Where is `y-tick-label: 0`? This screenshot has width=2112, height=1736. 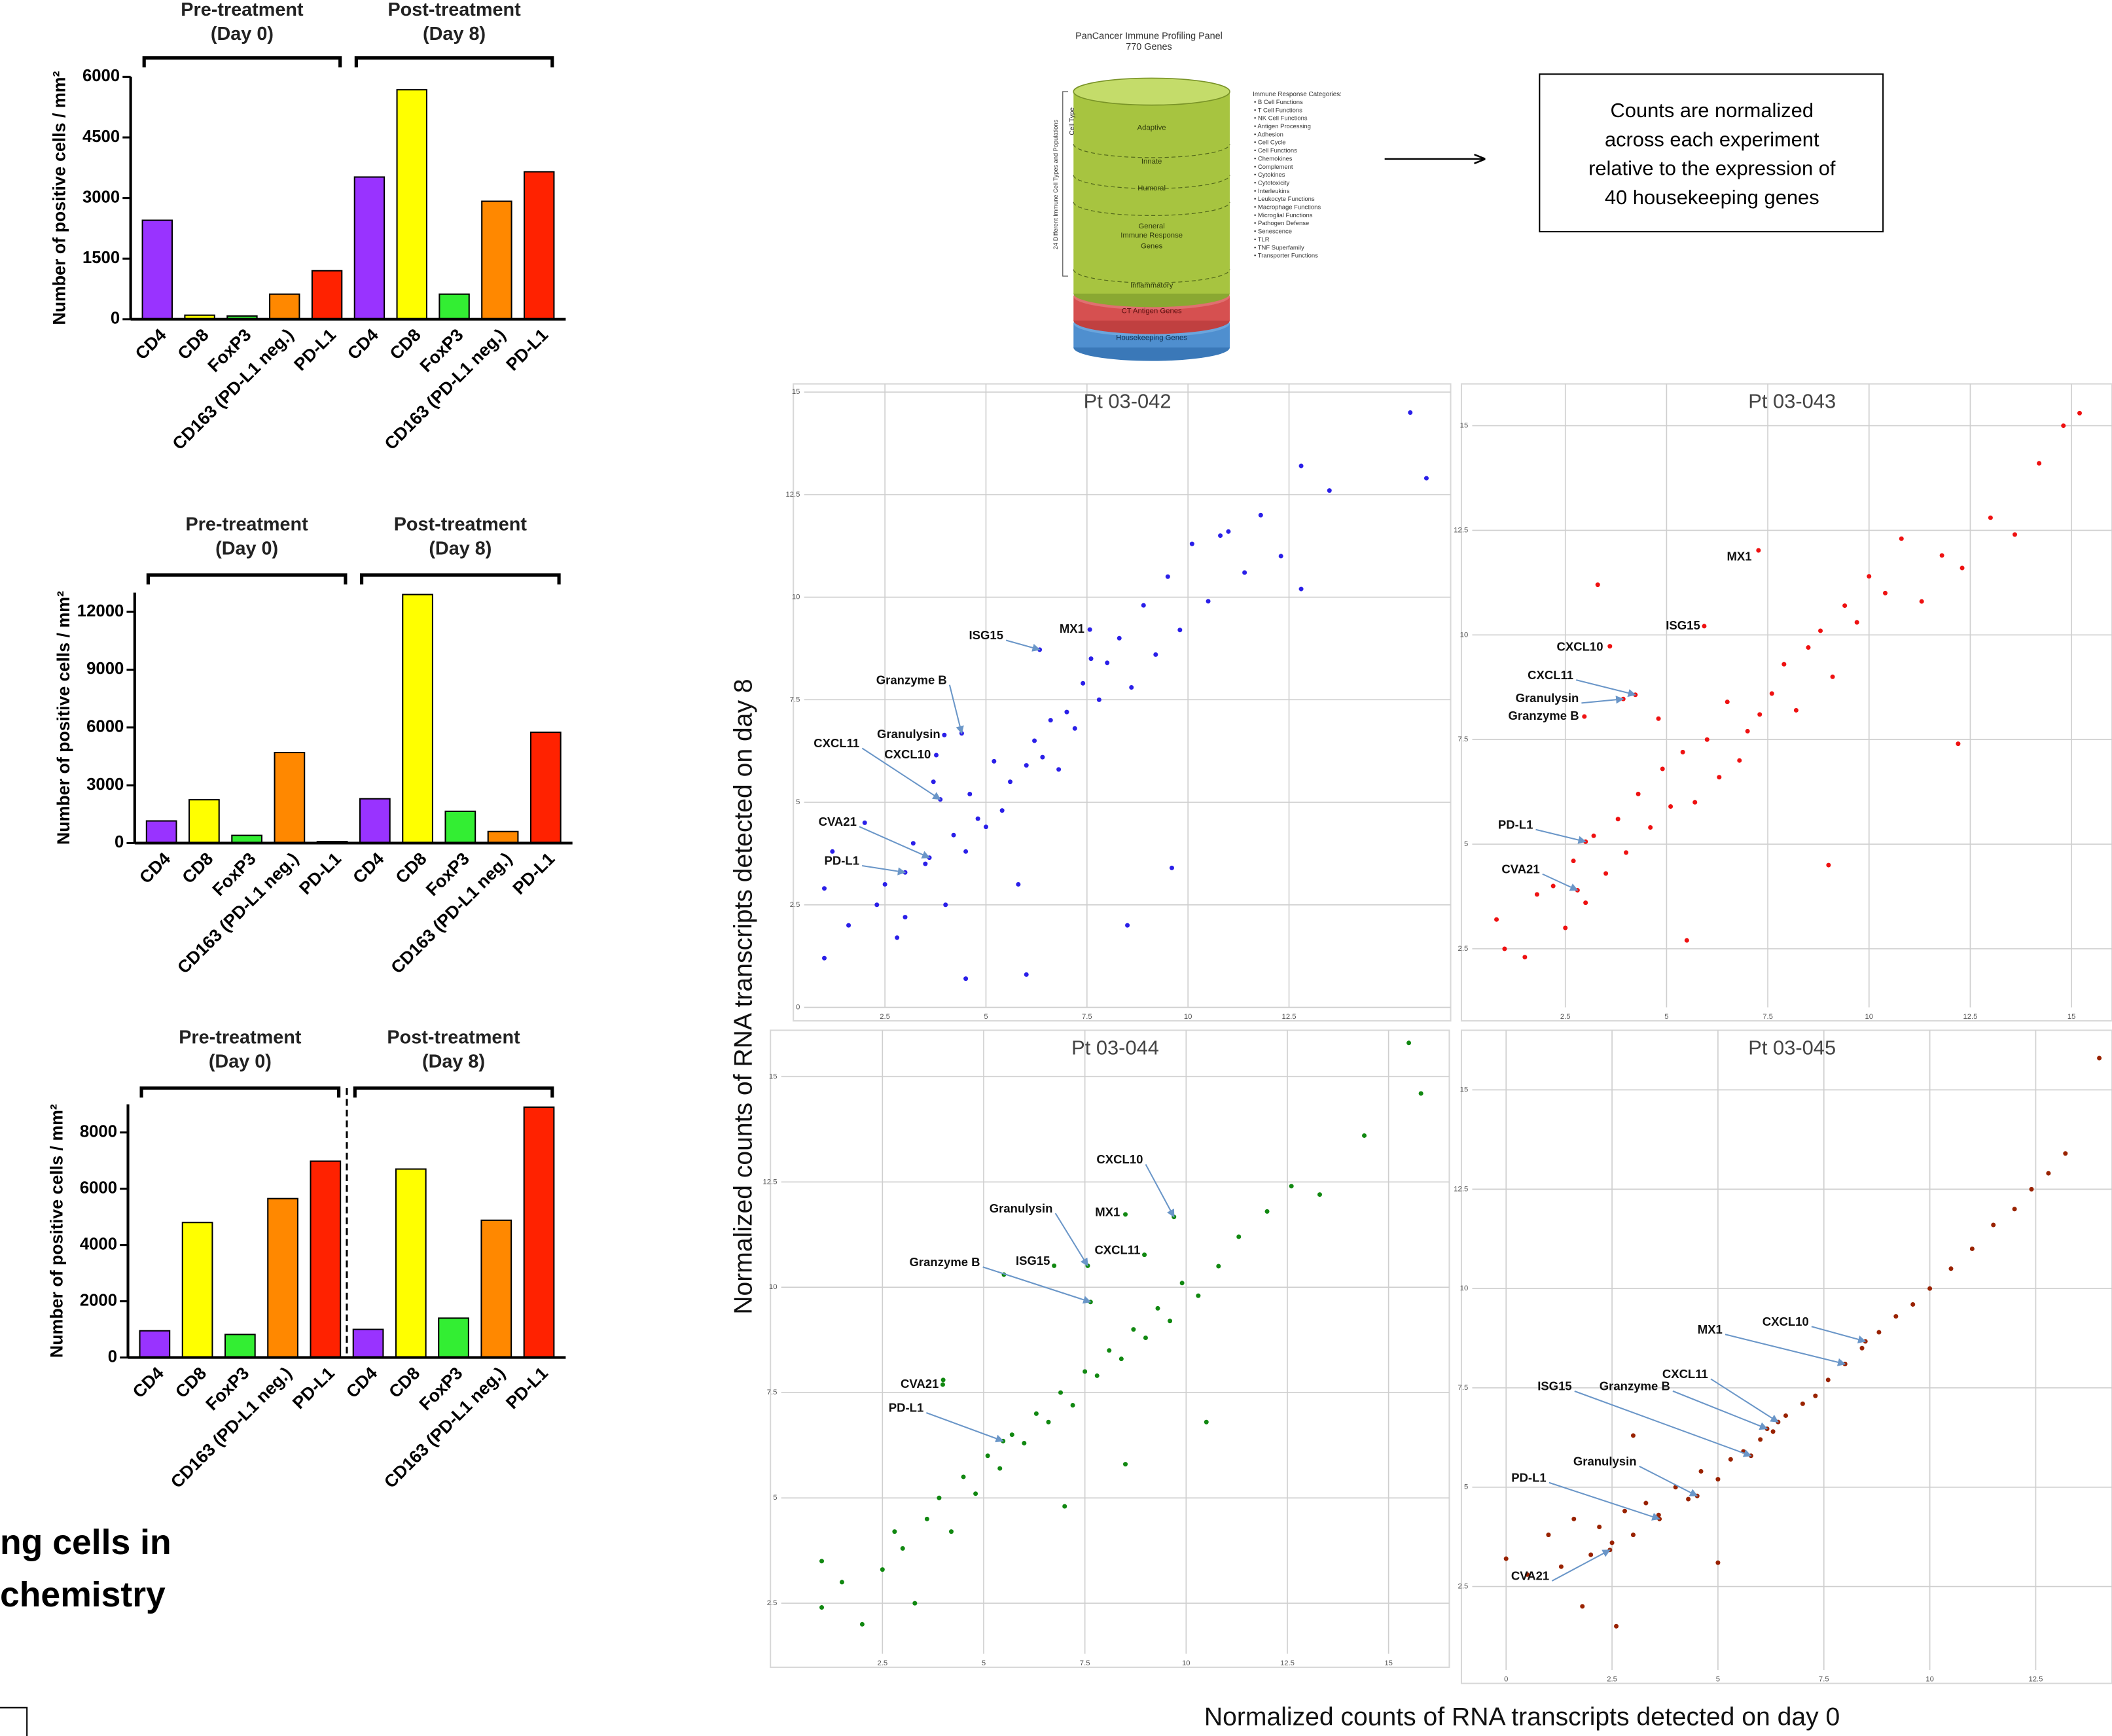 y-tick-label: 0 is located at coordinates (798, 1007).